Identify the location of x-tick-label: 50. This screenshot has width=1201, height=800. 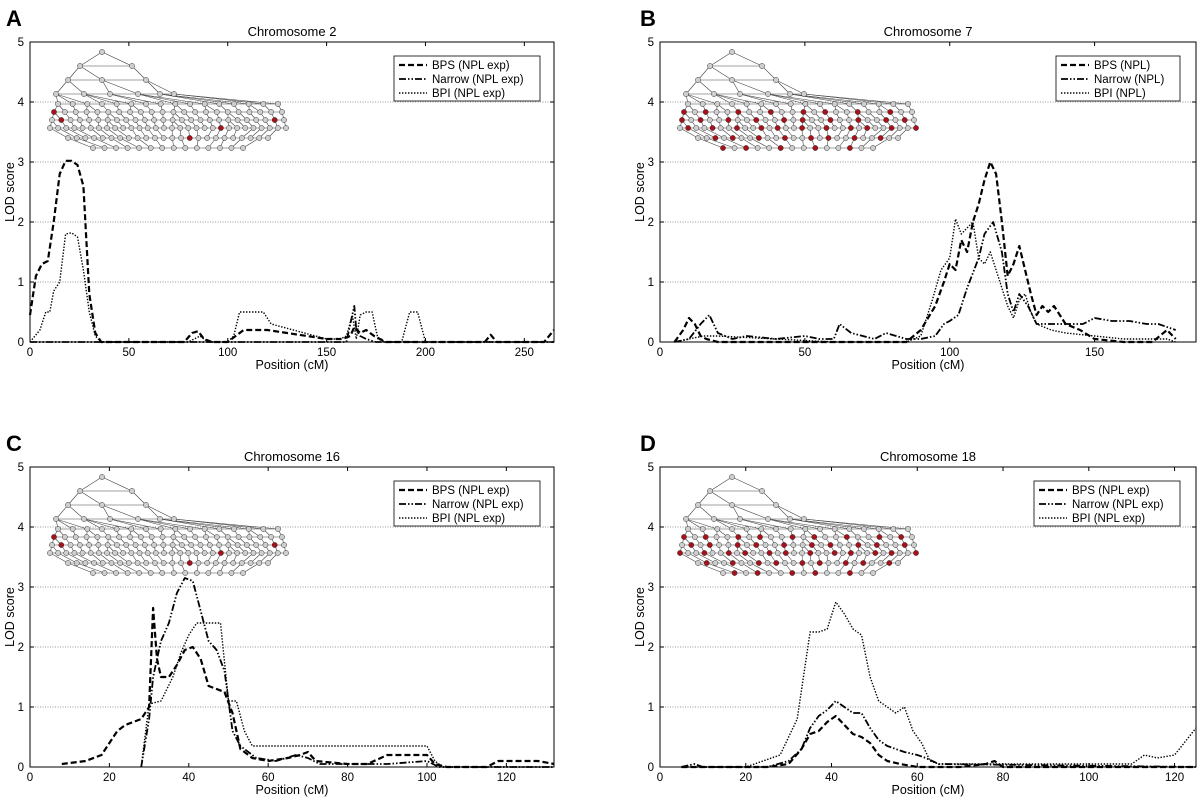
(128, 353).